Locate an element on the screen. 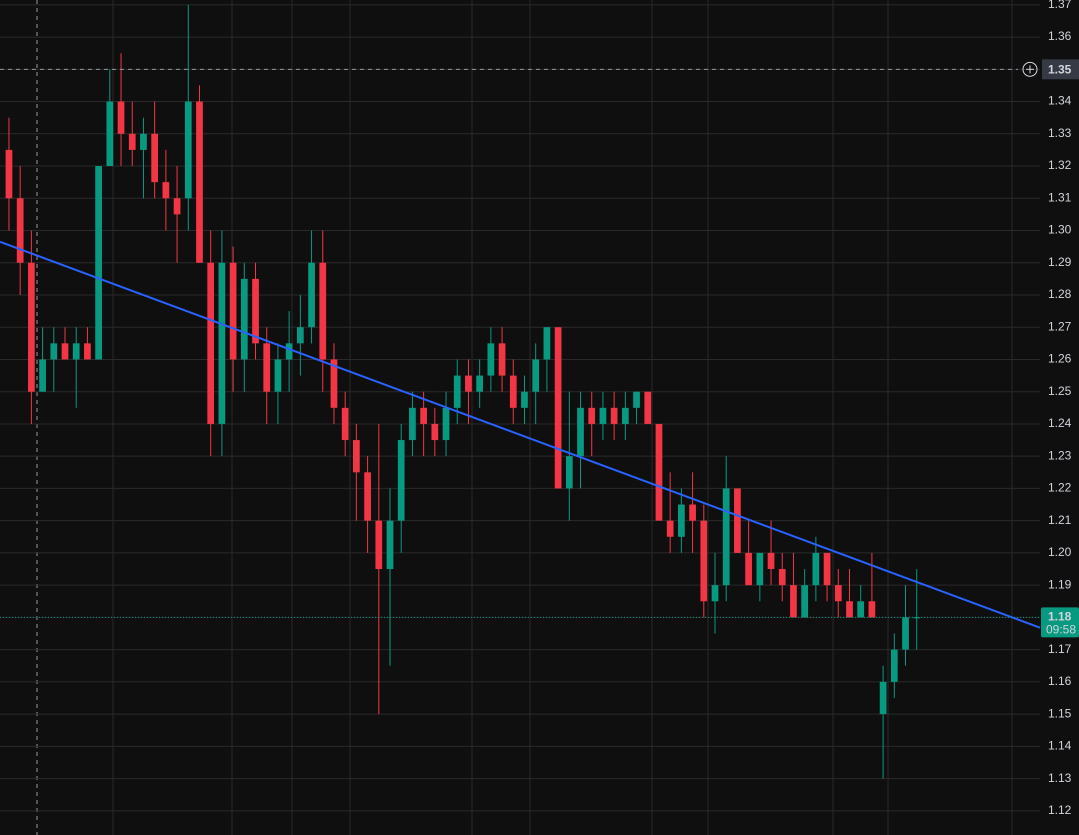 Image resolution: width=1079 pixels, height=835 pixels. crosshair-add-button is located at coordinates (1030, 69).